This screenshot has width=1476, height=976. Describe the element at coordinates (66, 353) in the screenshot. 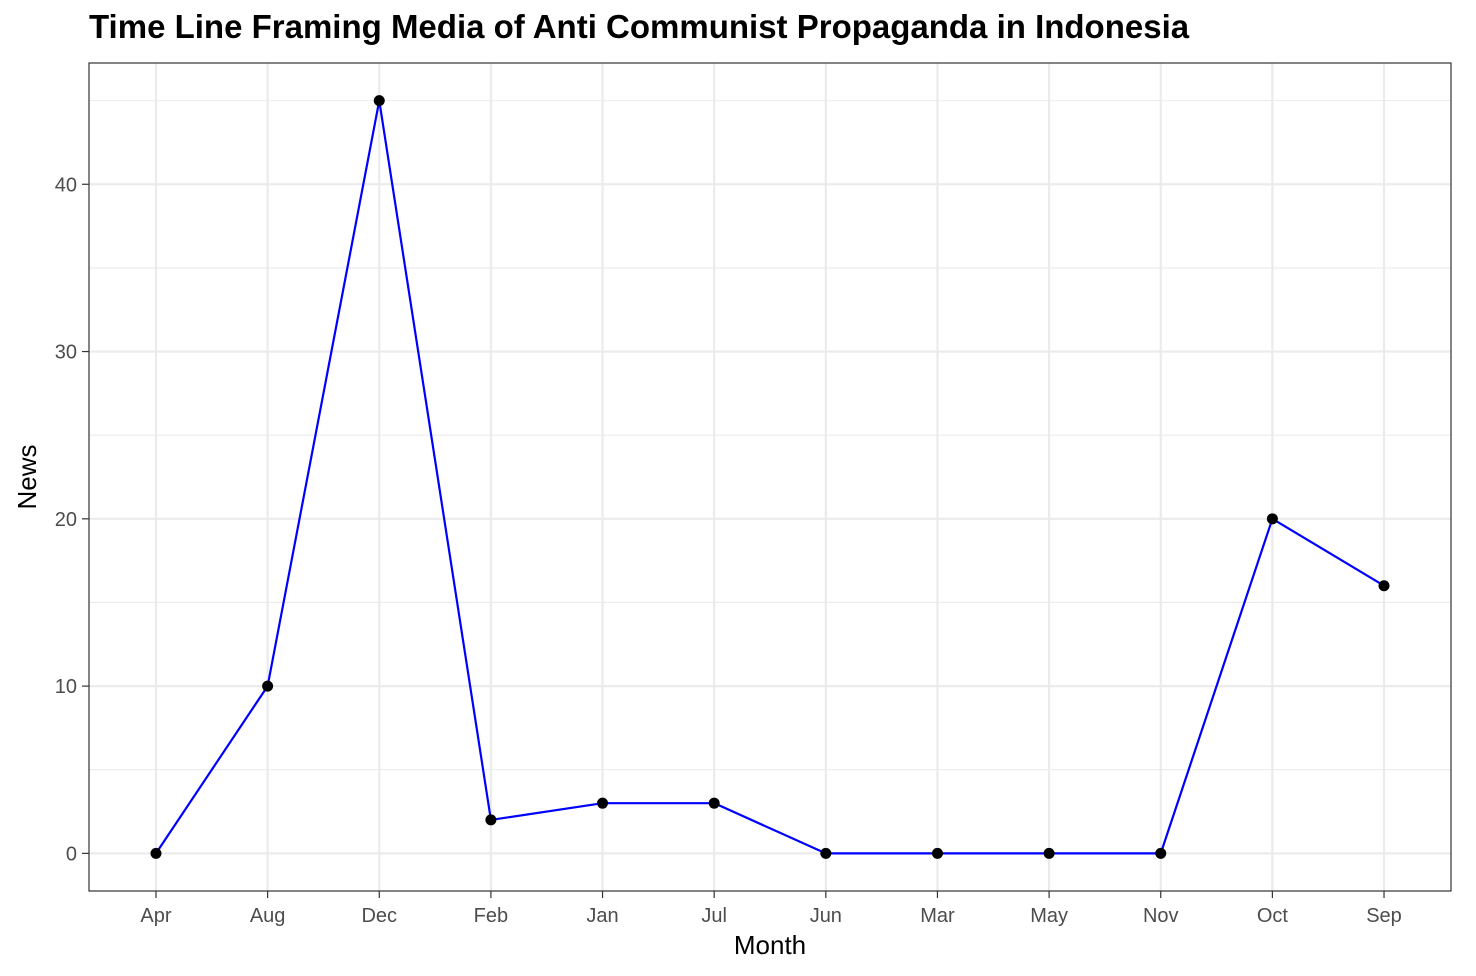

I see `y-tick-label-30: 30` at that location.